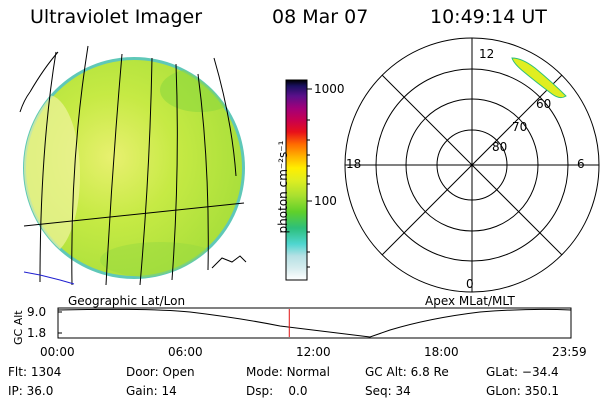 The height and width of the screenshot is (400, 600). What do you see at coordinates (37, 333) in the screenshot?
I see `altitude-ytick-1-8: 1.8` at bounding box center [37, 333].